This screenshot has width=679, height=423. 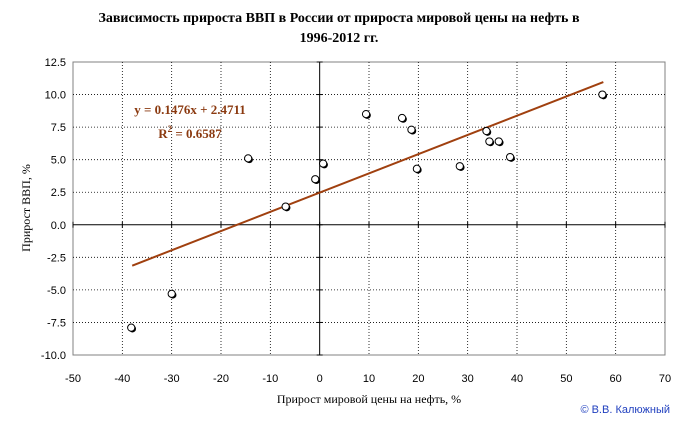 I want to click on x-tick-label: 50, so click(x=566, y=379).